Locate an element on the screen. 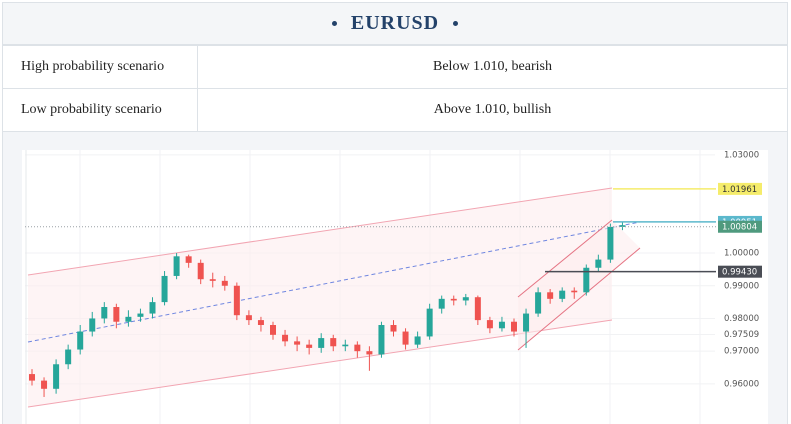 The height and width of the screenshot is (424, 791). y-tick-label: 1.03000 is located at coordinates (741, 155).